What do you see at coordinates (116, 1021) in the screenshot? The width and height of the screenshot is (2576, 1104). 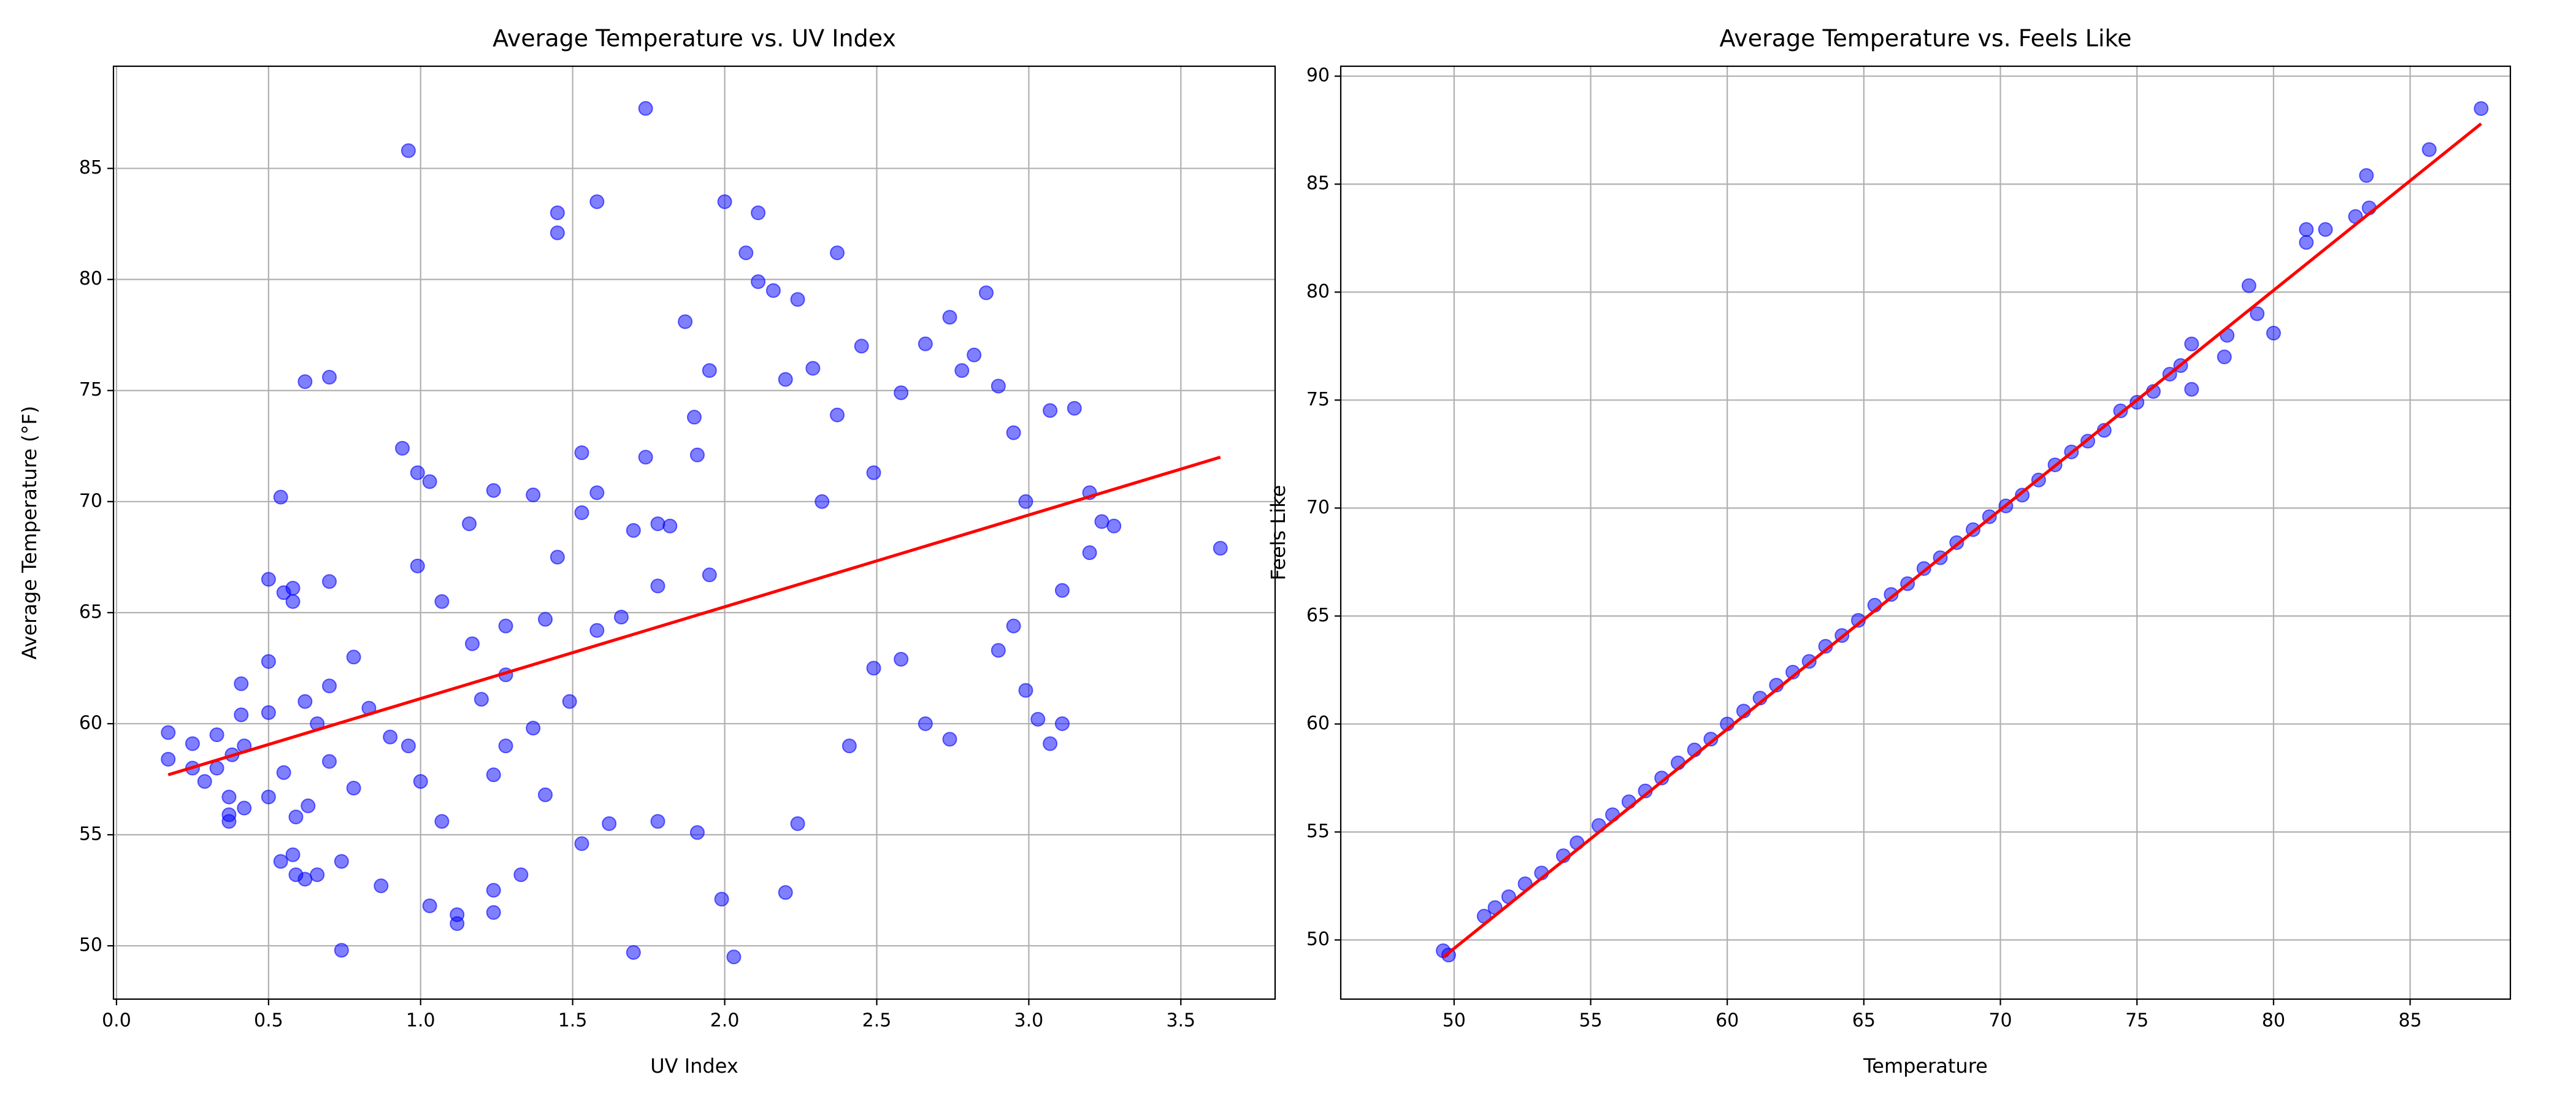 I see `x-tick-label: 0.0` at bounding box center [116, 1021].